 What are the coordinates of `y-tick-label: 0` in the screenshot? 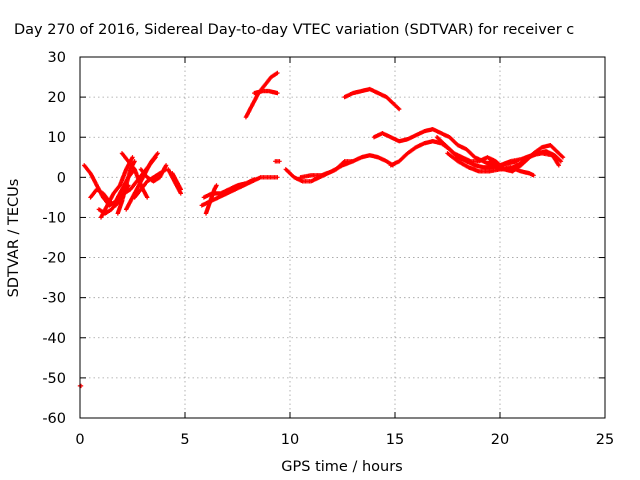 It's located at (61, 178).